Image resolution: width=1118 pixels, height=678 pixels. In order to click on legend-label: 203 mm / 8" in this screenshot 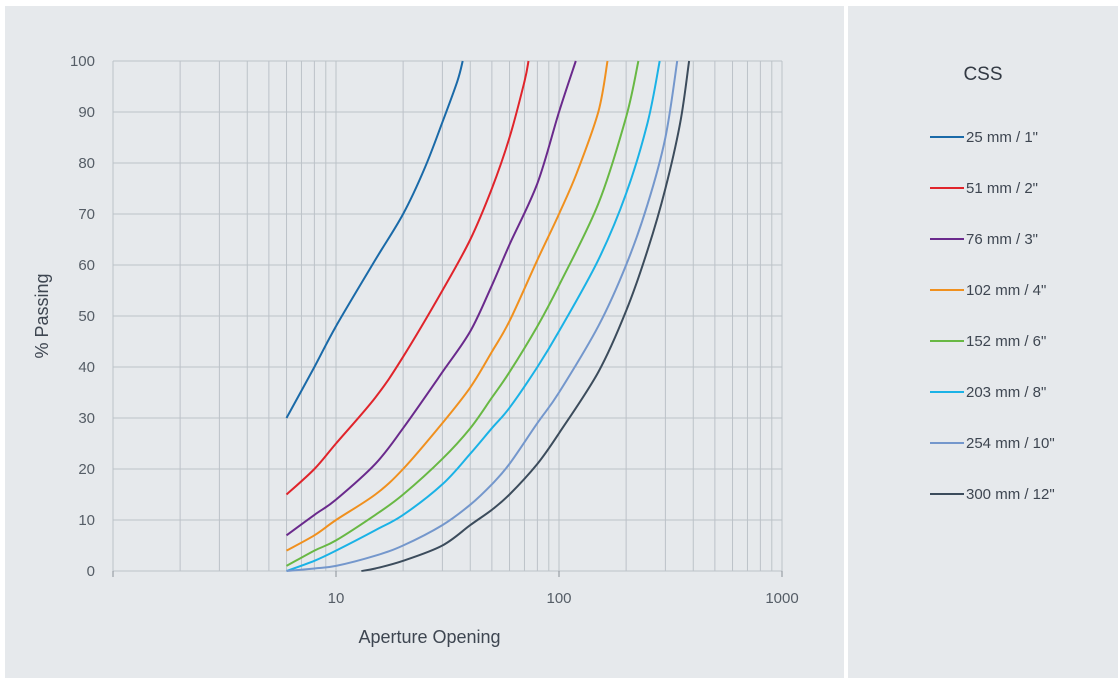, I will do `click(1006, 392)`.